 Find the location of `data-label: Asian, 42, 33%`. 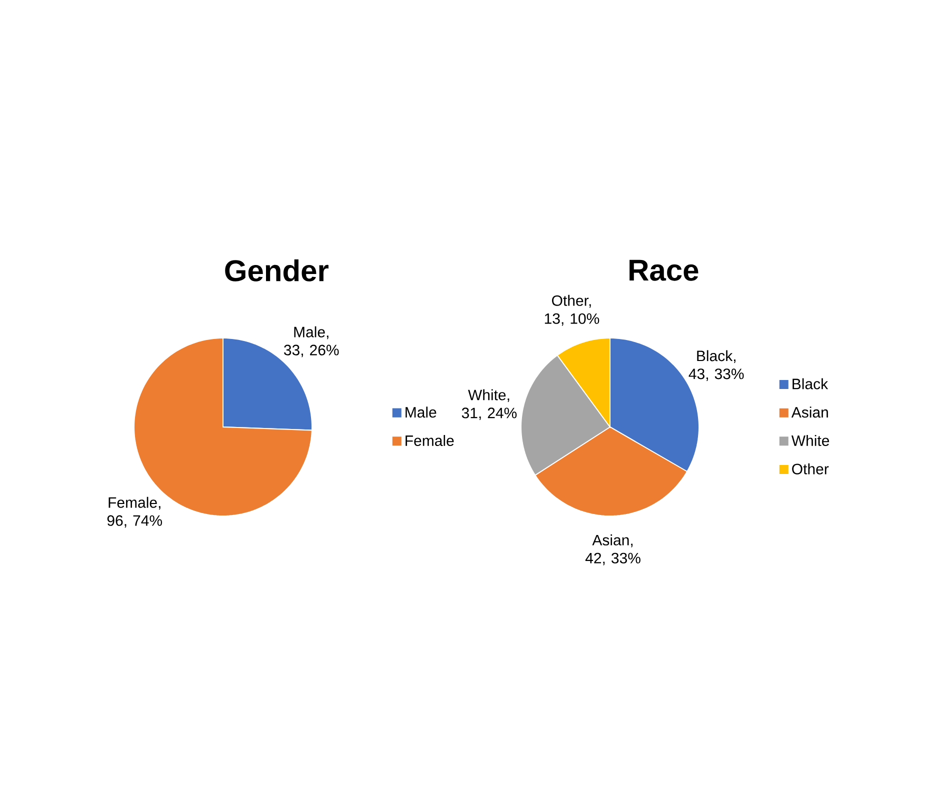

data-label: Asian, 42, 33% is located at coordinates (612, 550).